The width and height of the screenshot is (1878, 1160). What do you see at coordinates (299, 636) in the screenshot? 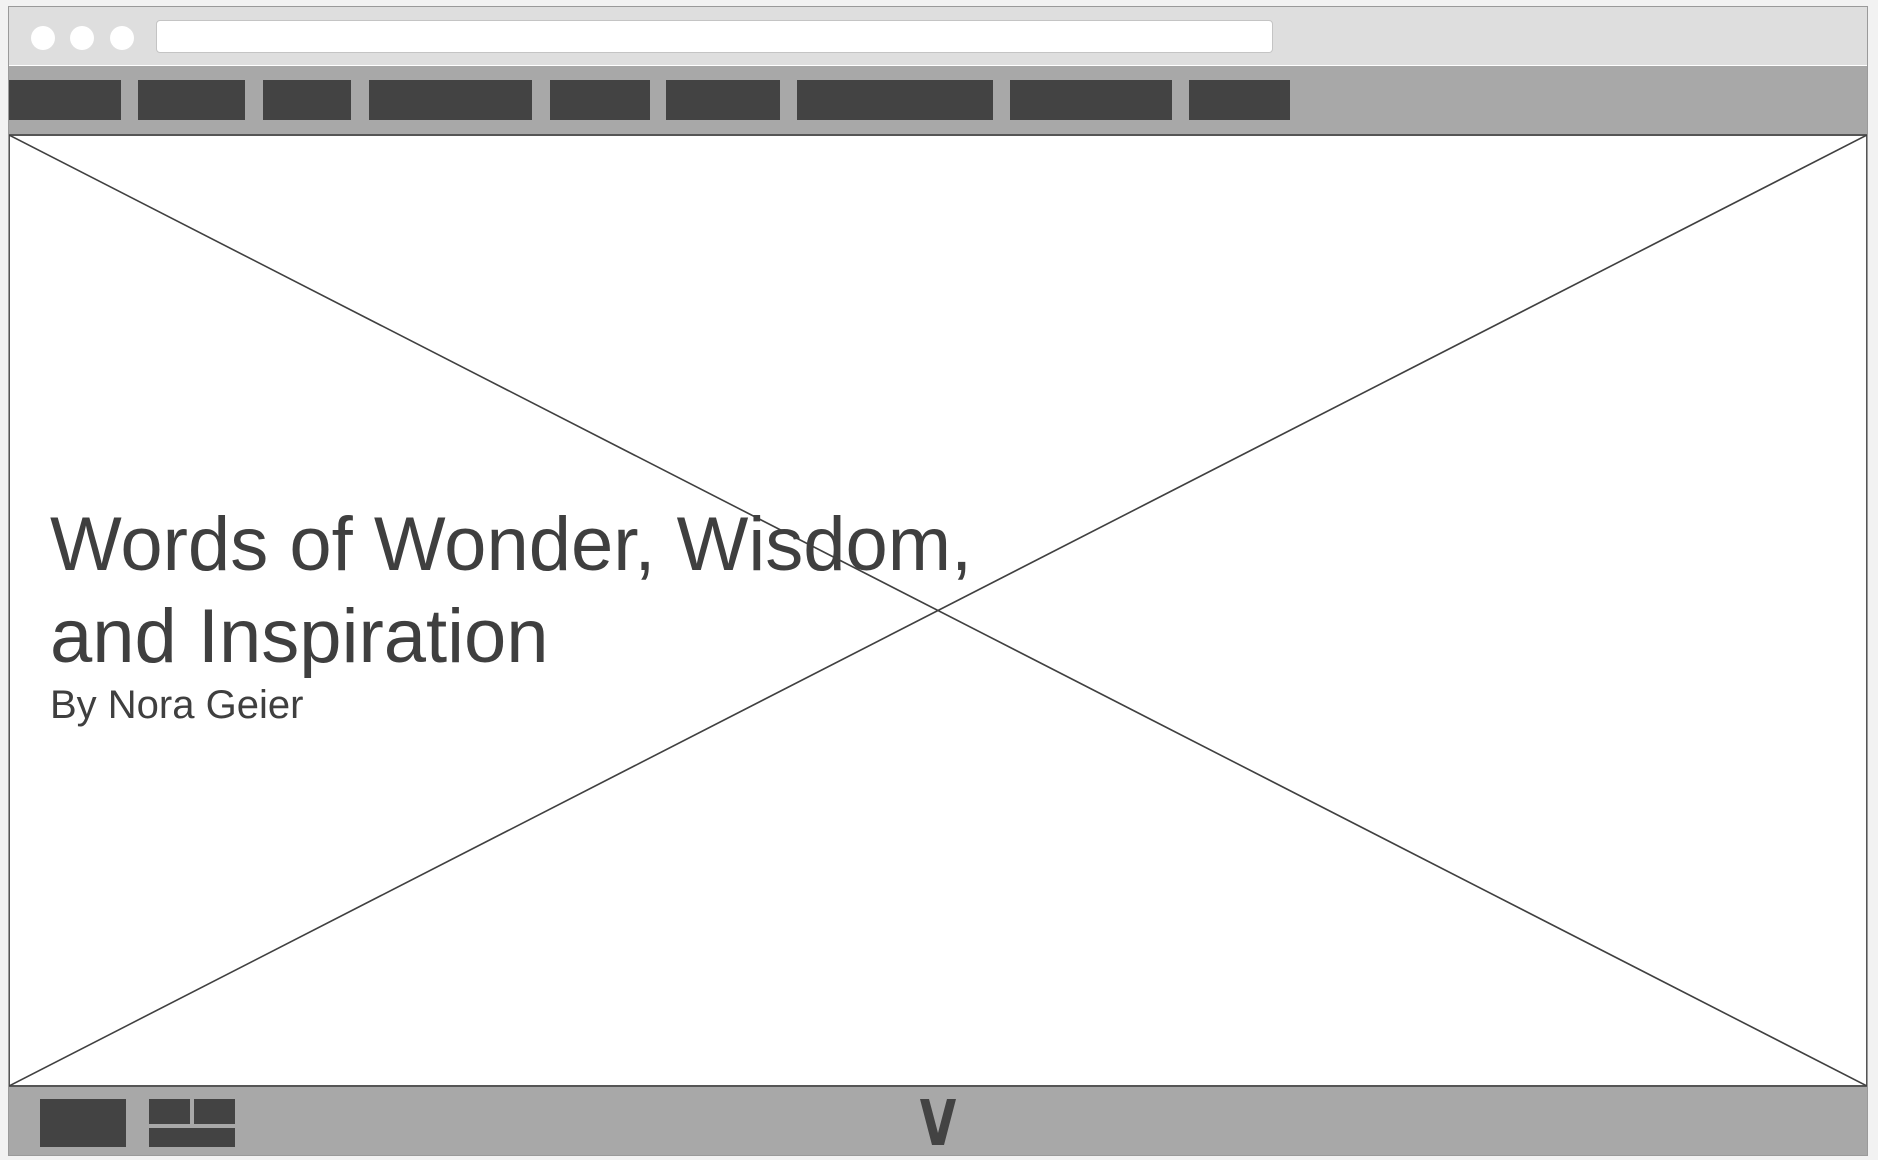
I see `page-title-line-2: and Inspiration` at bounding box center [299, 636].